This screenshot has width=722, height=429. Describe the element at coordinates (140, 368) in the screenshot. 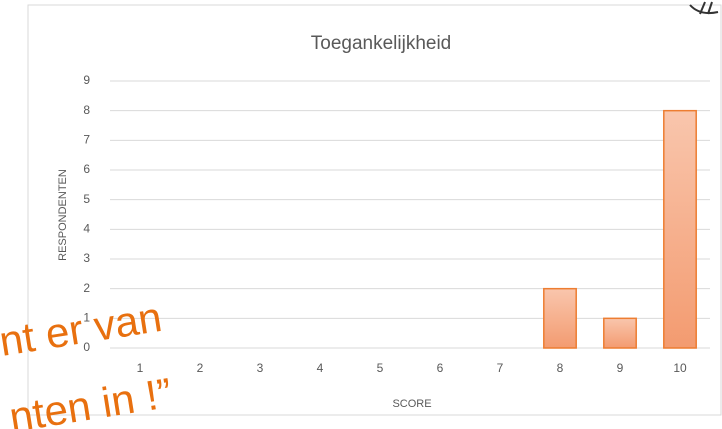

I see `x-tick-label: 1` at that location.